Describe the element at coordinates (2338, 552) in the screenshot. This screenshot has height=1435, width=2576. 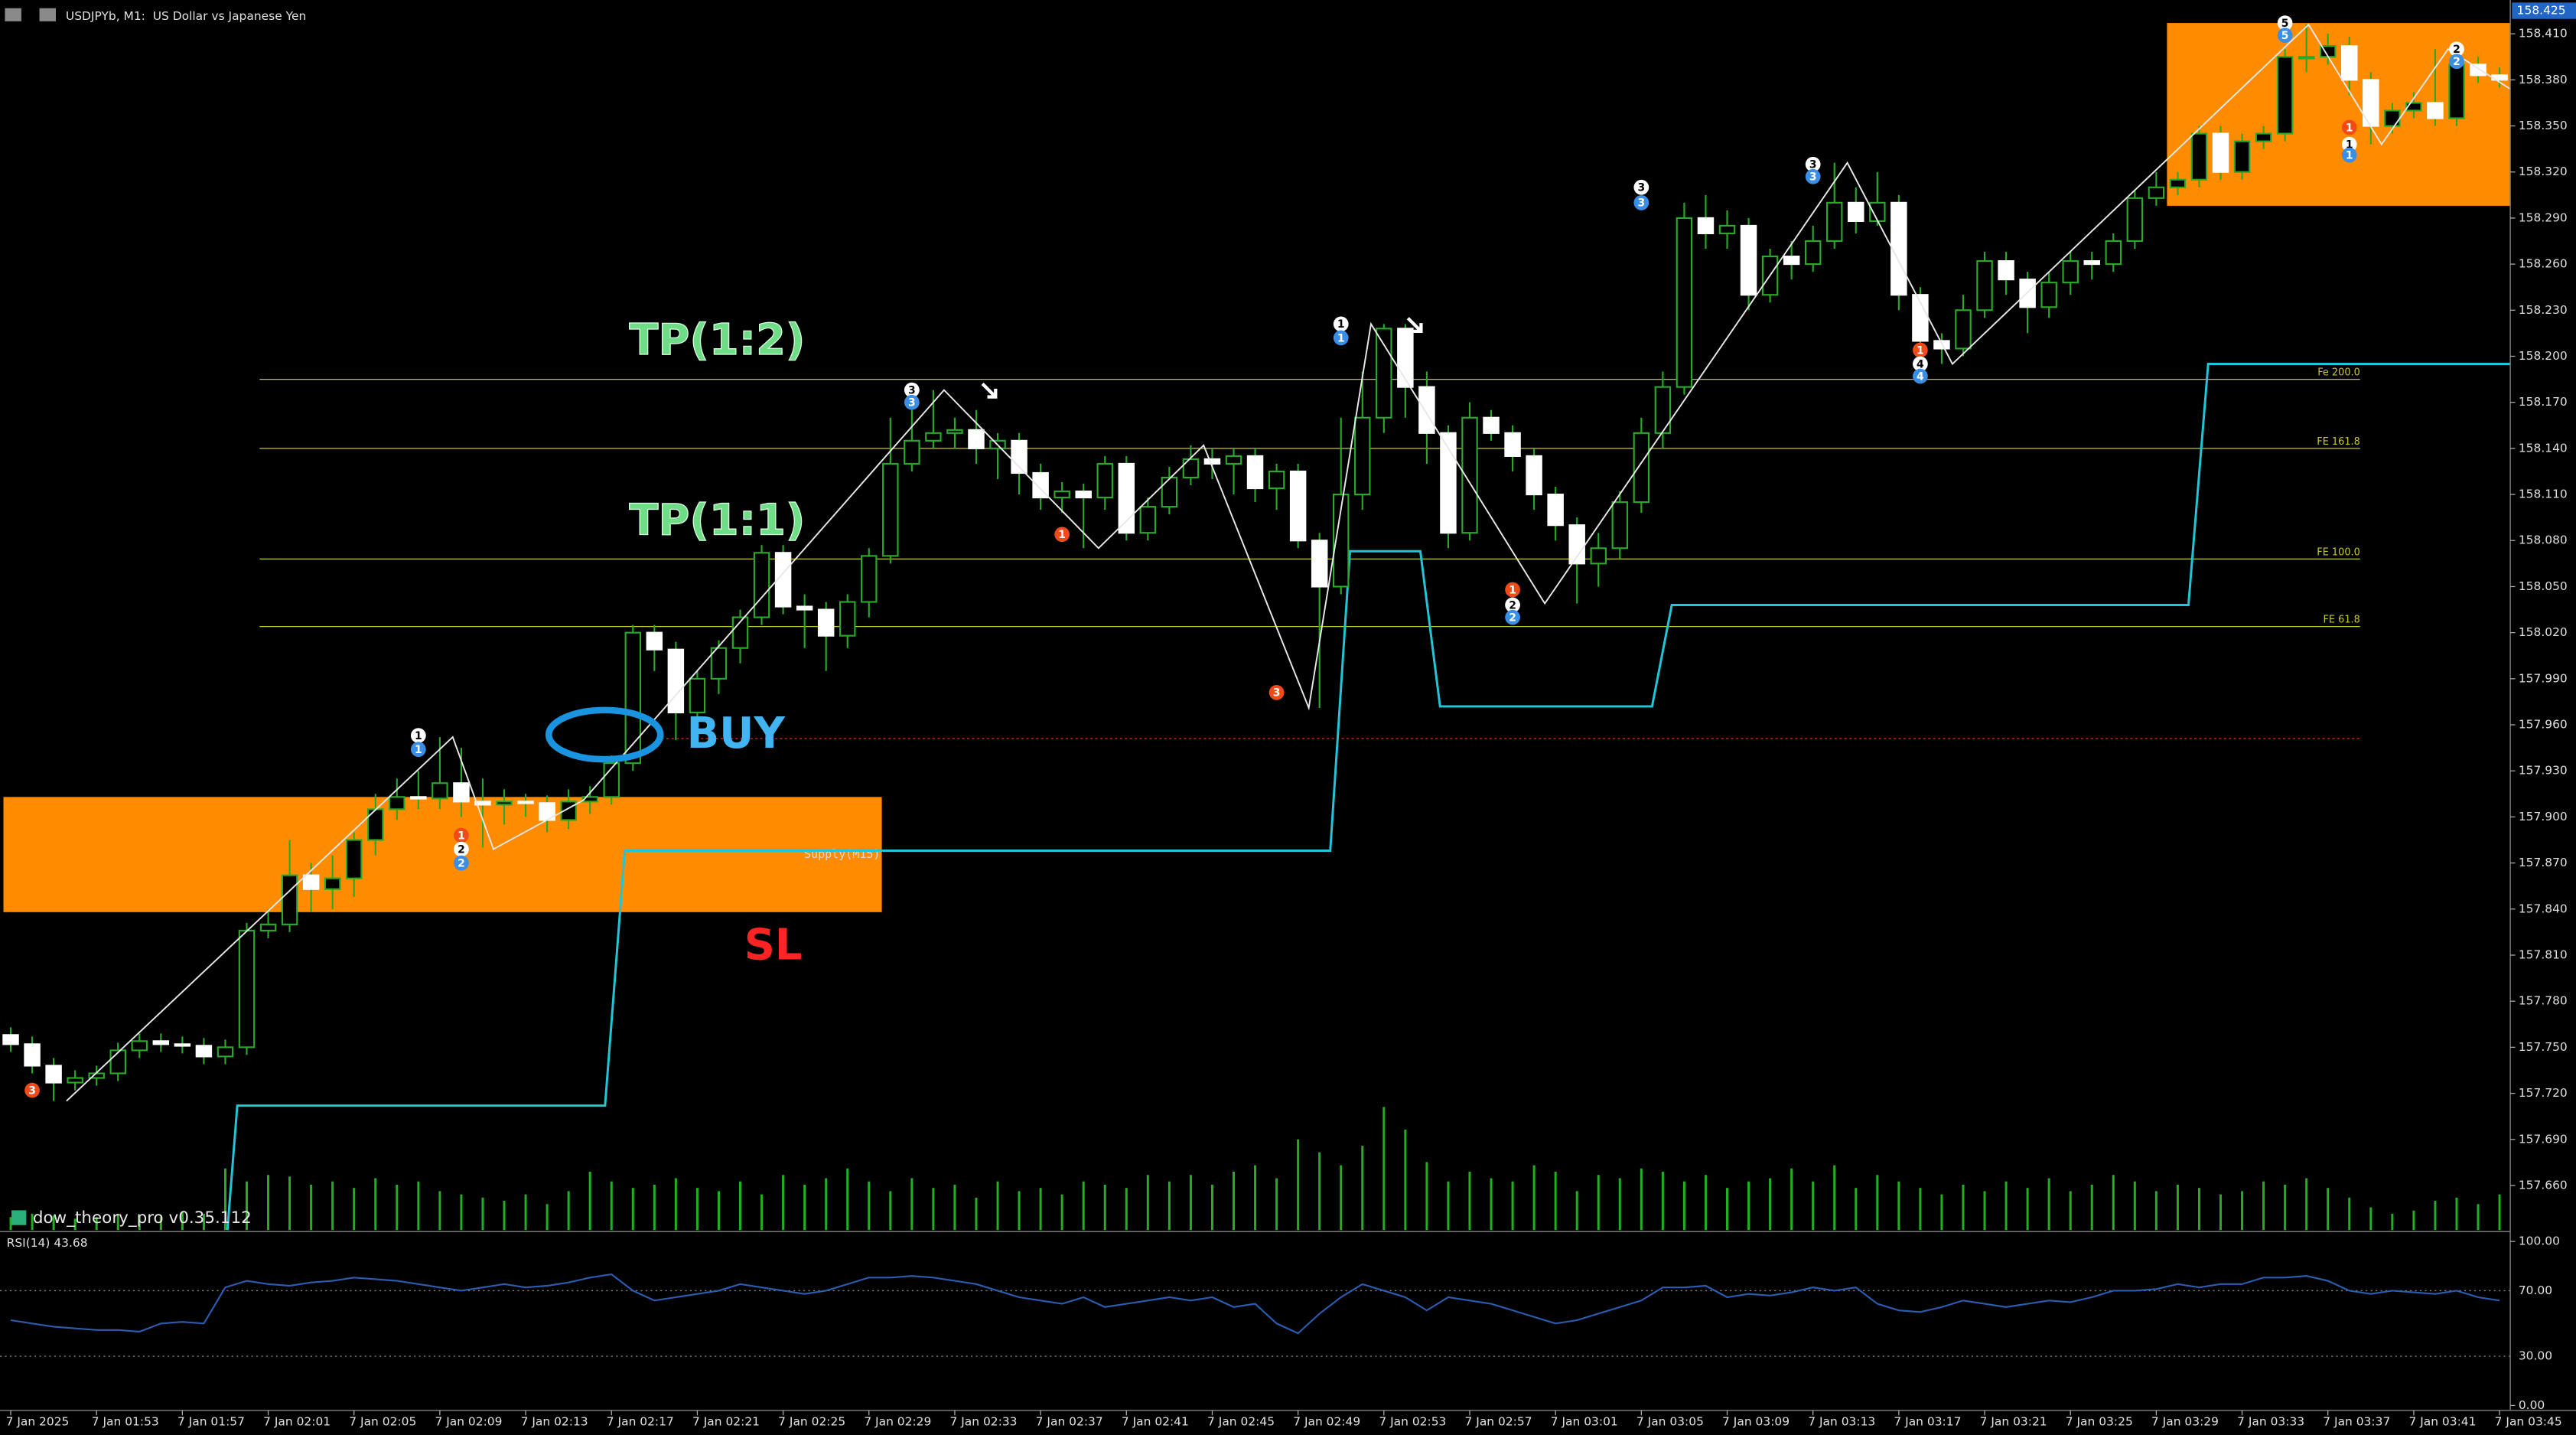
I see `fib-label: FE 100.0` at that location.